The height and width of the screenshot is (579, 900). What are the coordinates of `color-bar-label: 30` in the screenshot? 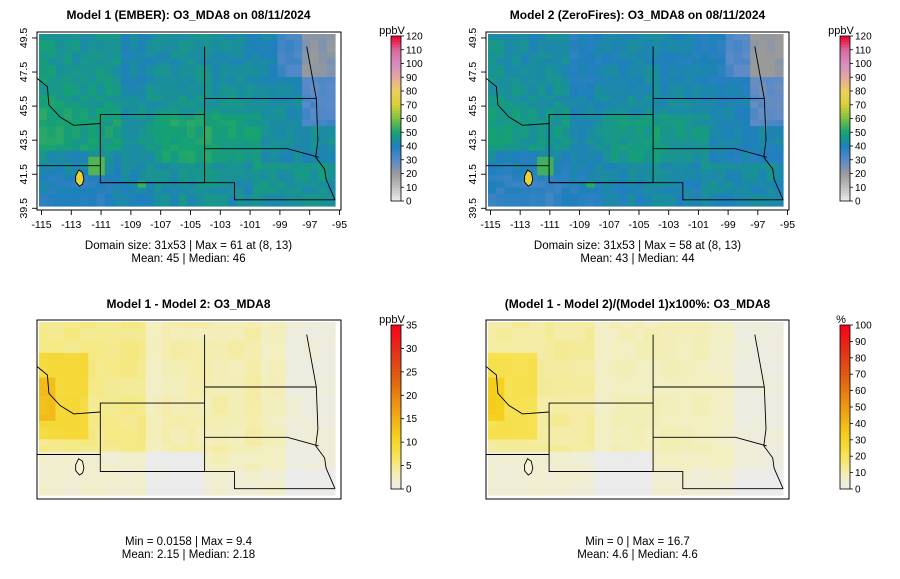 It's located at (412, 349).